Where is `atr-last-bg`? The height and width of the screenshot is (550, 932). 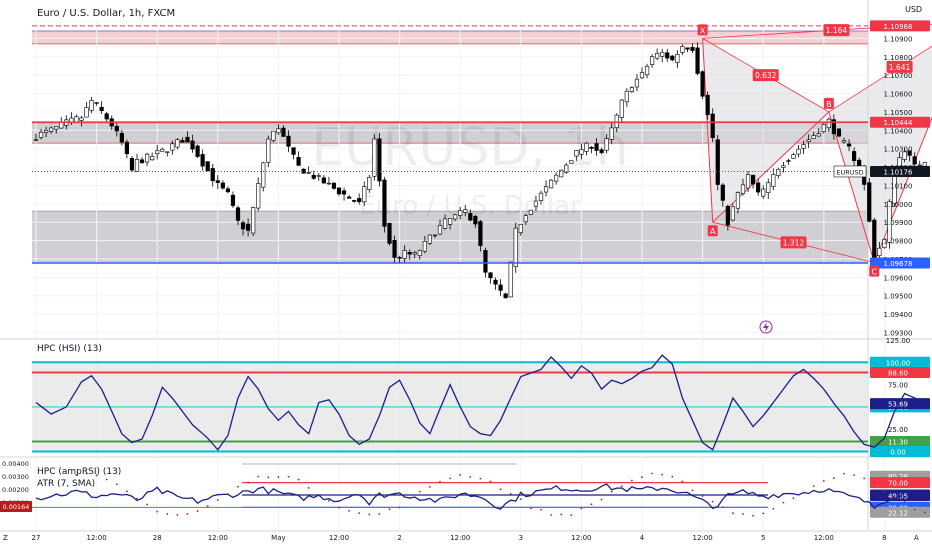
atr-last-bg is located at coordinates (16, 506).